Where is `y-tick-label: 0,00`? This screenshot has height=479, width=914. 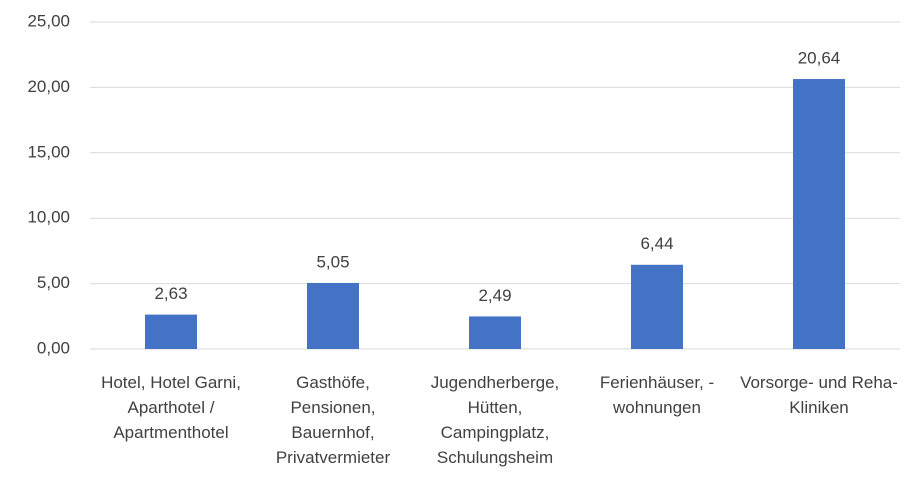
y-tick-label: 0,00 is located at coordinates (53, 347).